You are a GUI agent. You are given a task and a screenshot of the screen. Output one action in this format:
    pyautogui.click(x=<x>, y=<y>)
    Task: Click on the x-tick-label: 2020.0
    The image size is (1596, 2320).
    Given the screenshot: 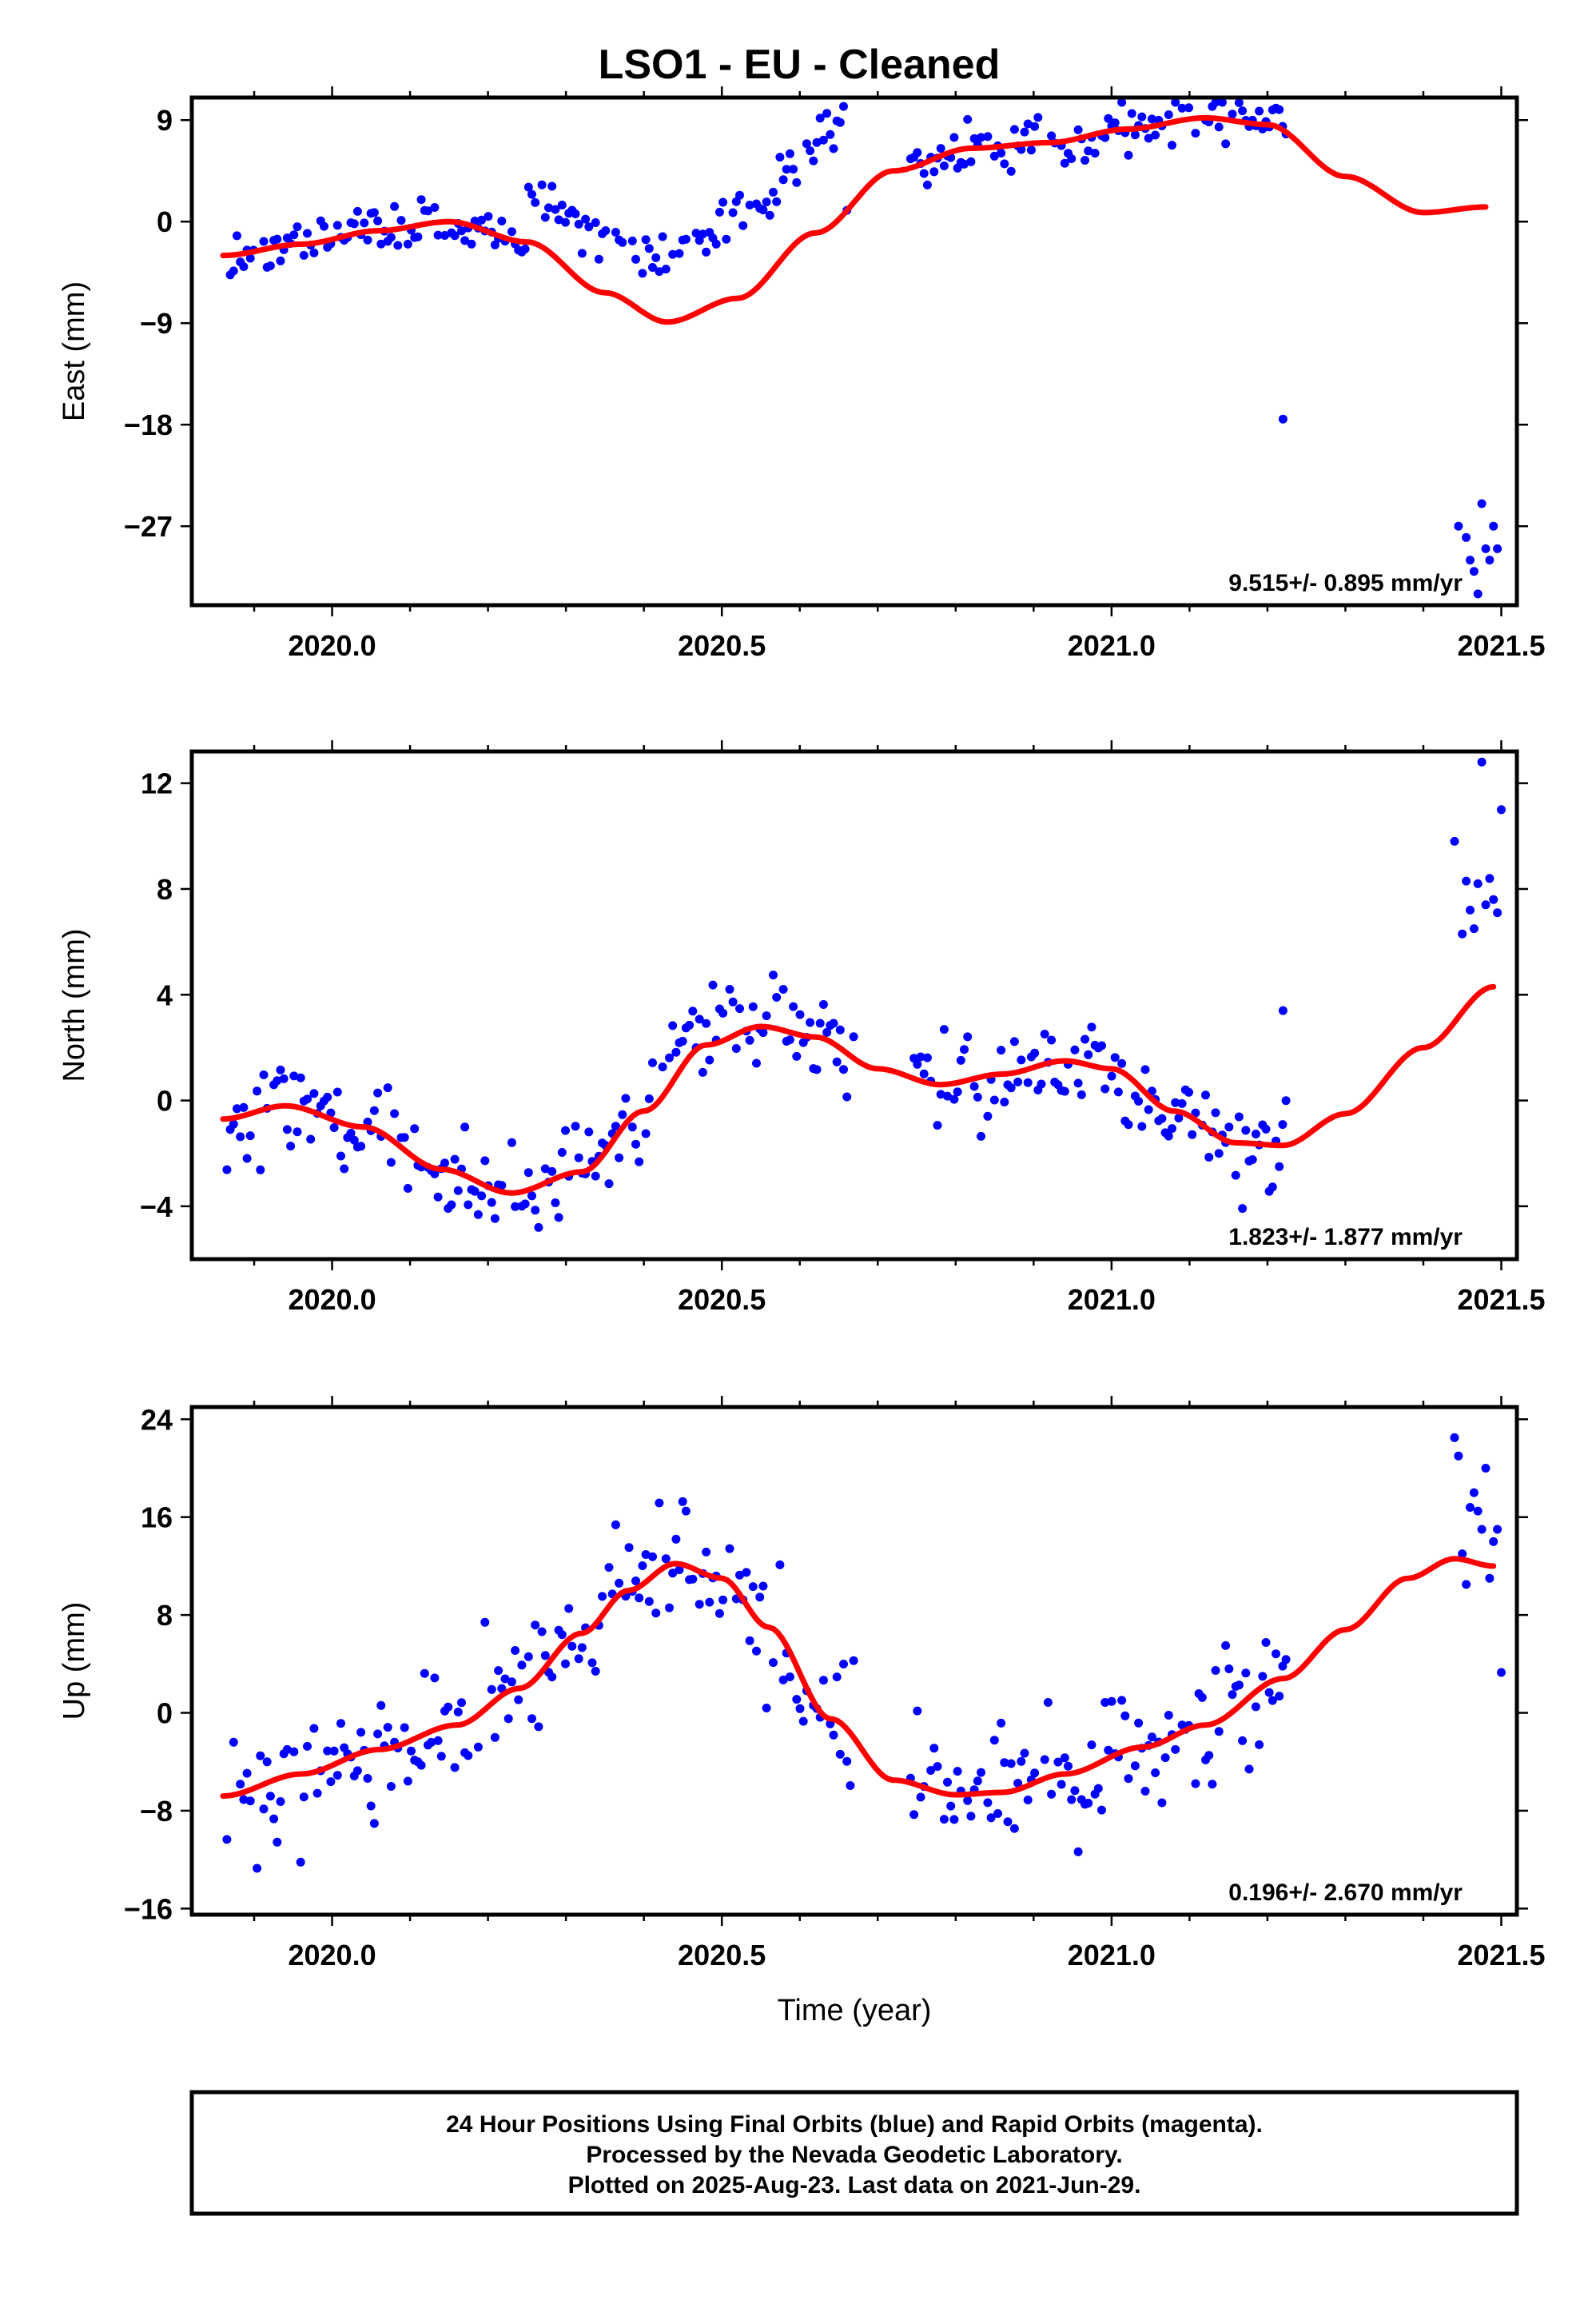 What is the action you would take?
    pyautogui.click(x=332, y=645)
    